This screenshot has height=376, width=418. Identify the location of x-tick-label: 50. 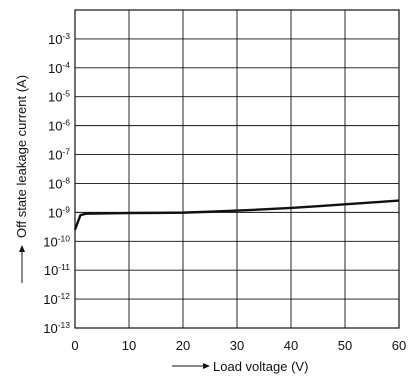
(345, 345).